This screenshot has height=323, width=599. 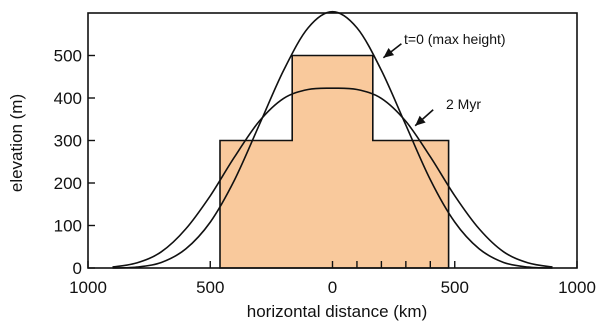 What do you see at coordinates (68, 56) in the screenshot?
I see `y-tick-label: 500` at bounding box center [68, 56].